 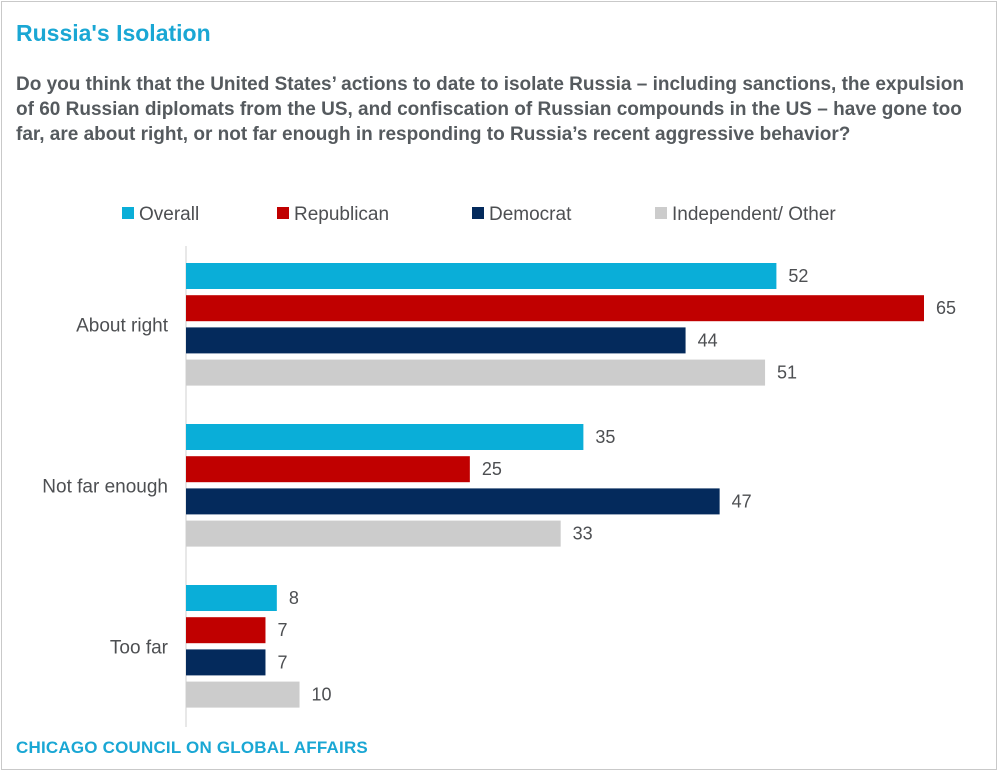 I want to click on value-label: 51, so click(x=787, y=373).